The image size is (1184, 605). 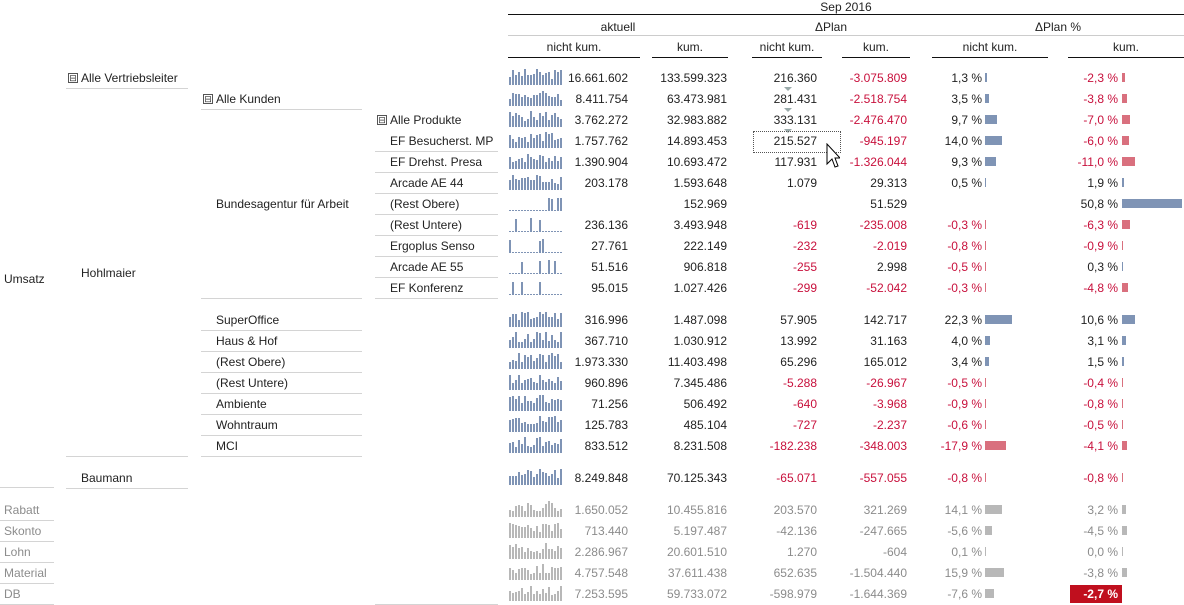 I want to click on cell-aktuell-nicht-kum: 27.761, so click(x=609, y=246).